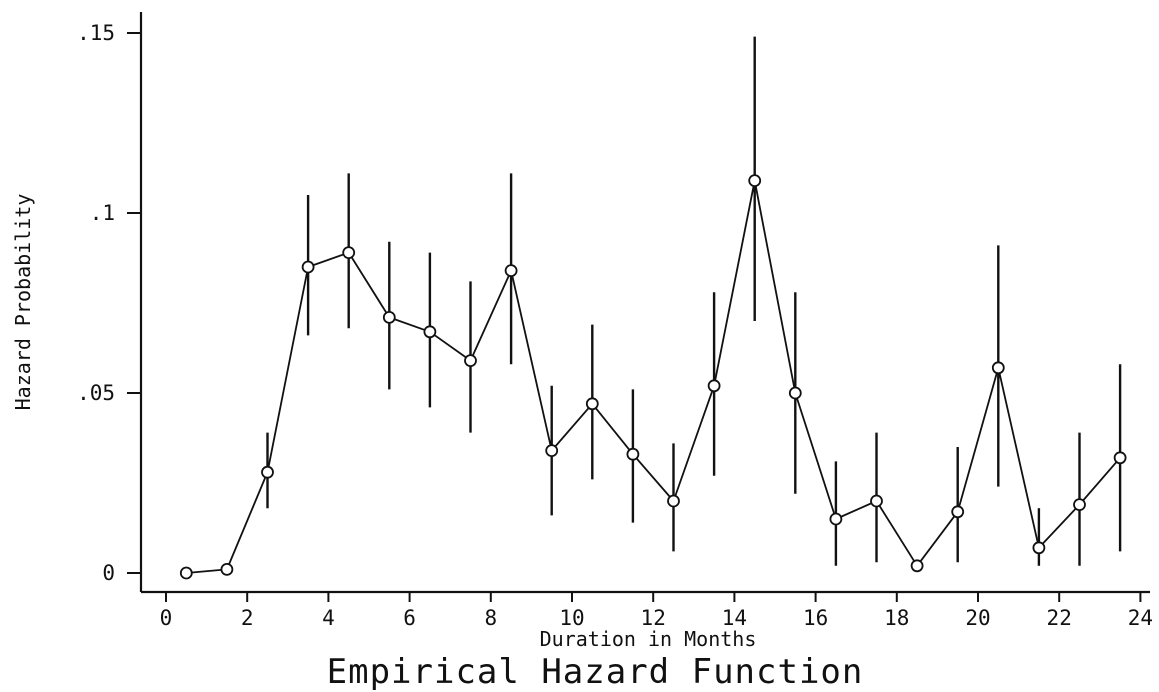 The width and height of the screenshot is (1159, 692). Describe the element at coordinates (109, 303) in the screenshot. I see `y-ticks: 0 .05 .1 .15` at that location.